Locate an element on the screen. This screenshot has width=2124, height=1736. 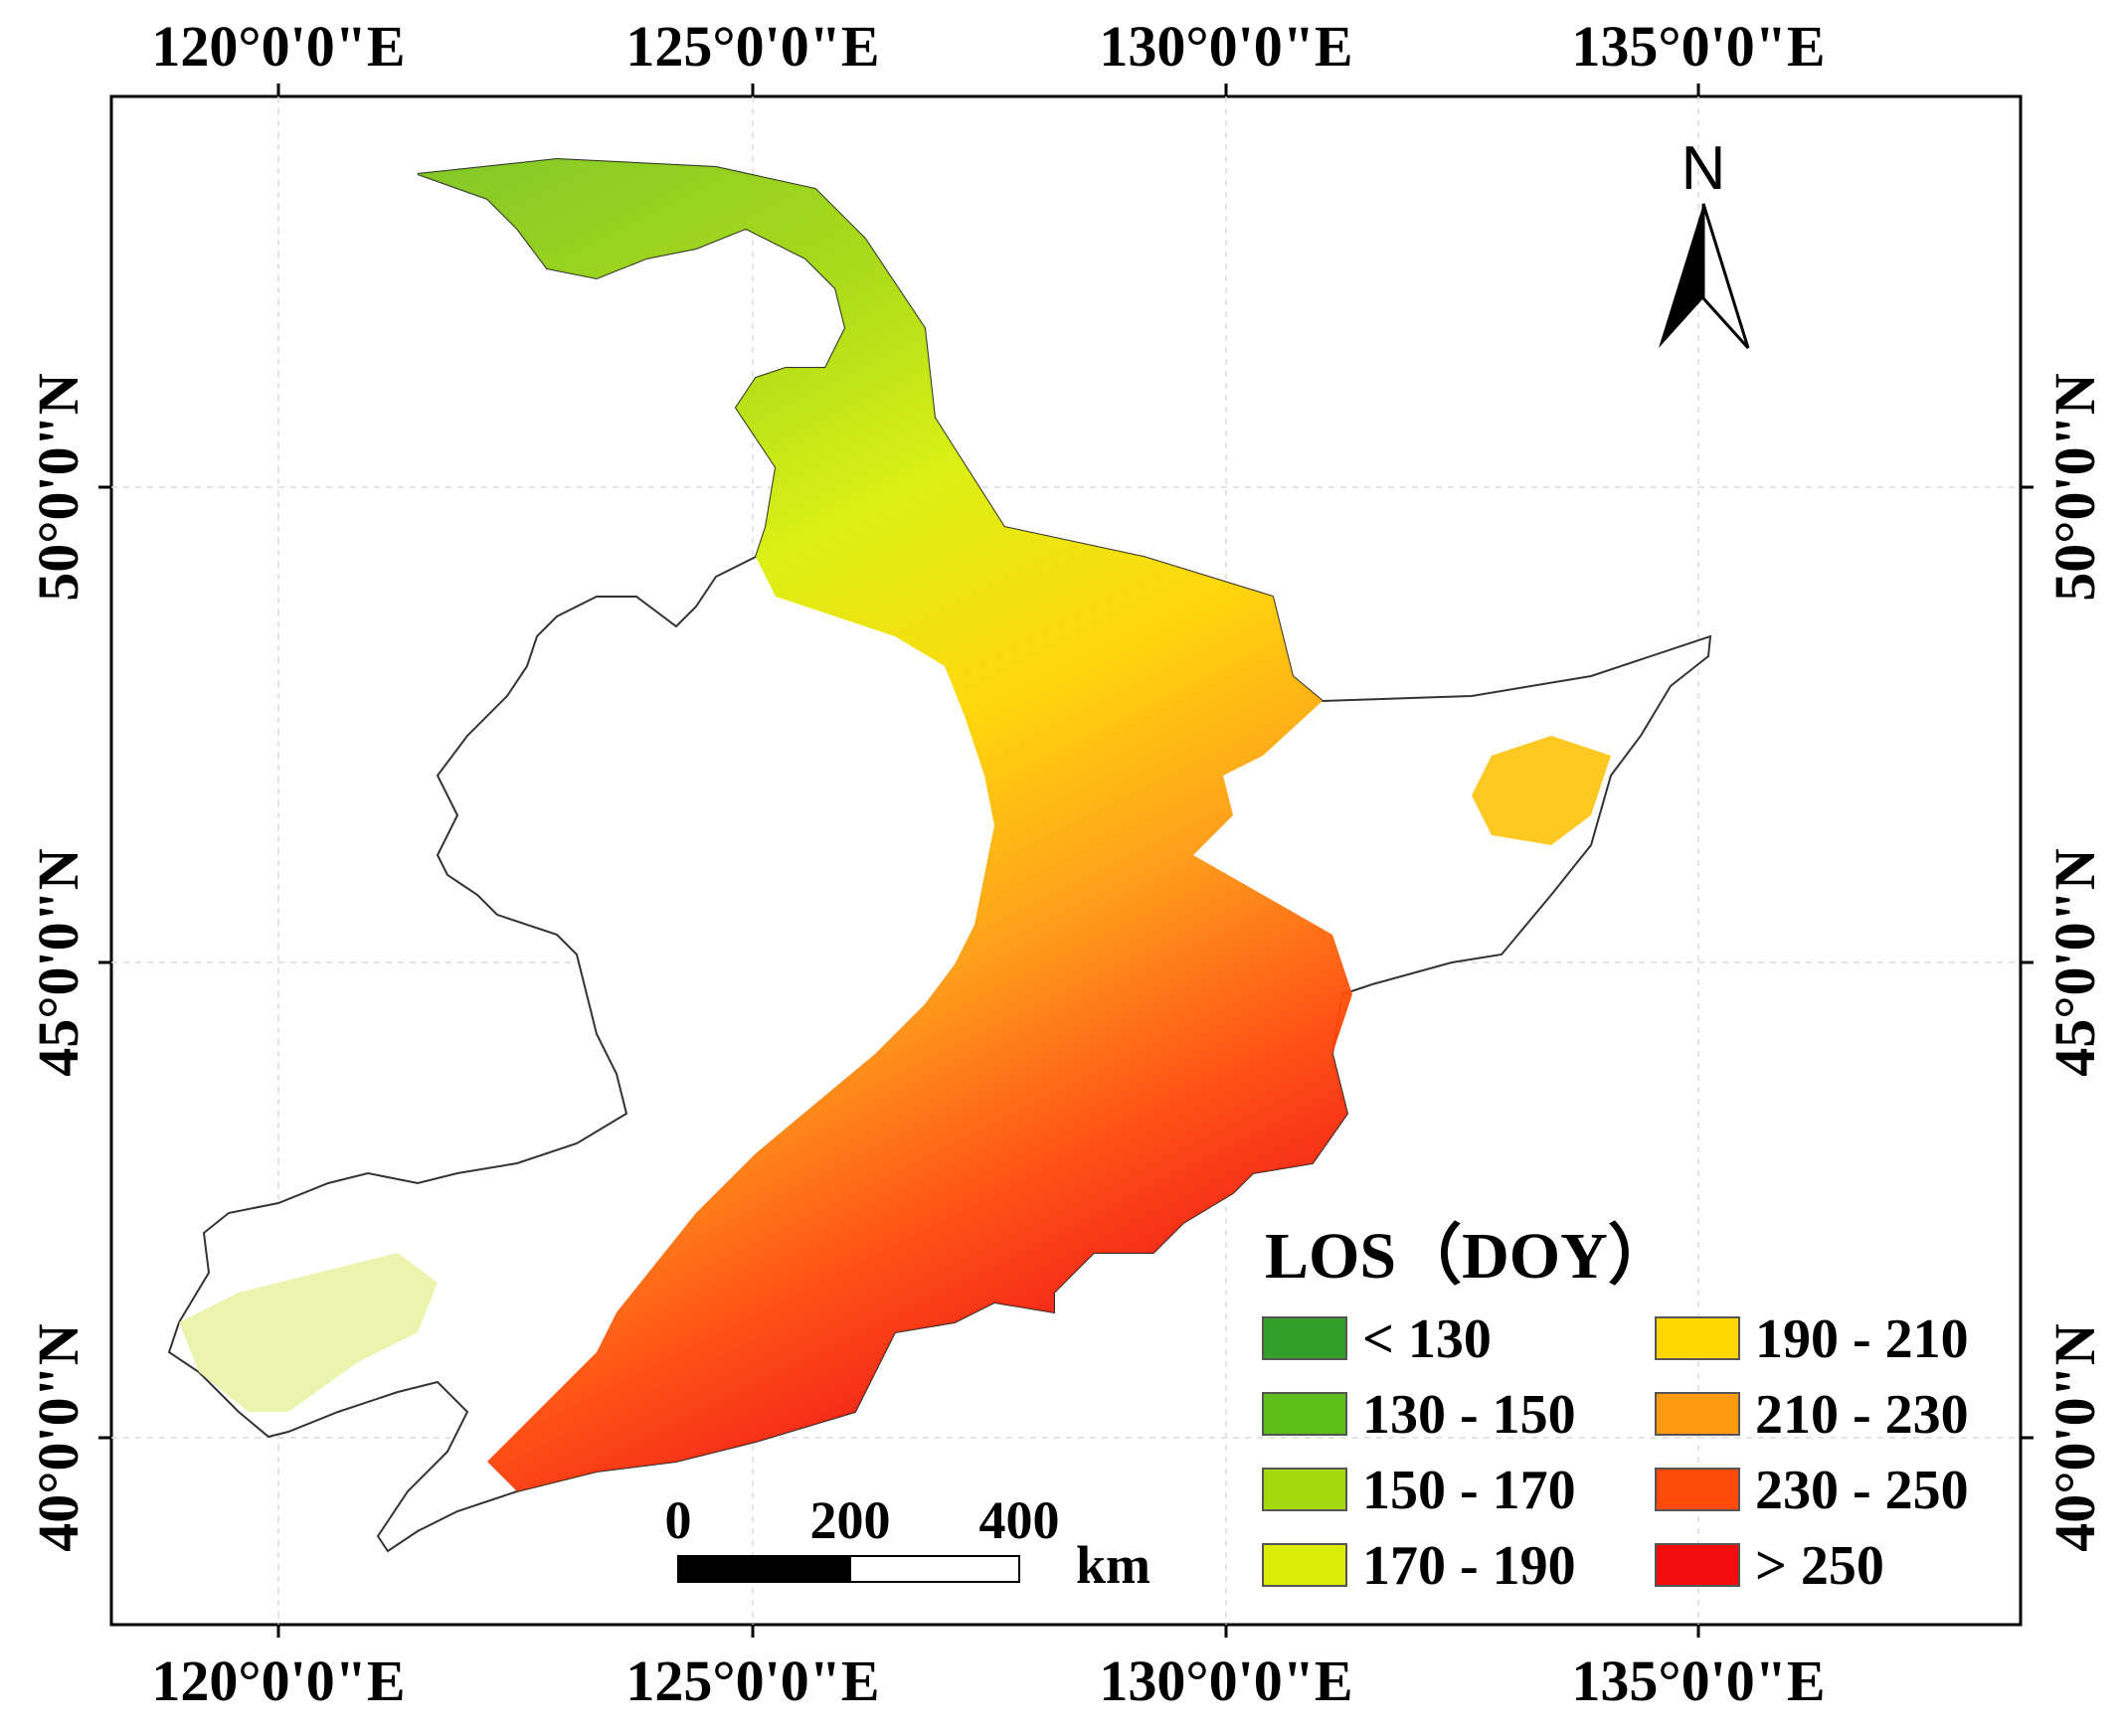
scale-label-0: 0 is located at coordinates (678, 1520).